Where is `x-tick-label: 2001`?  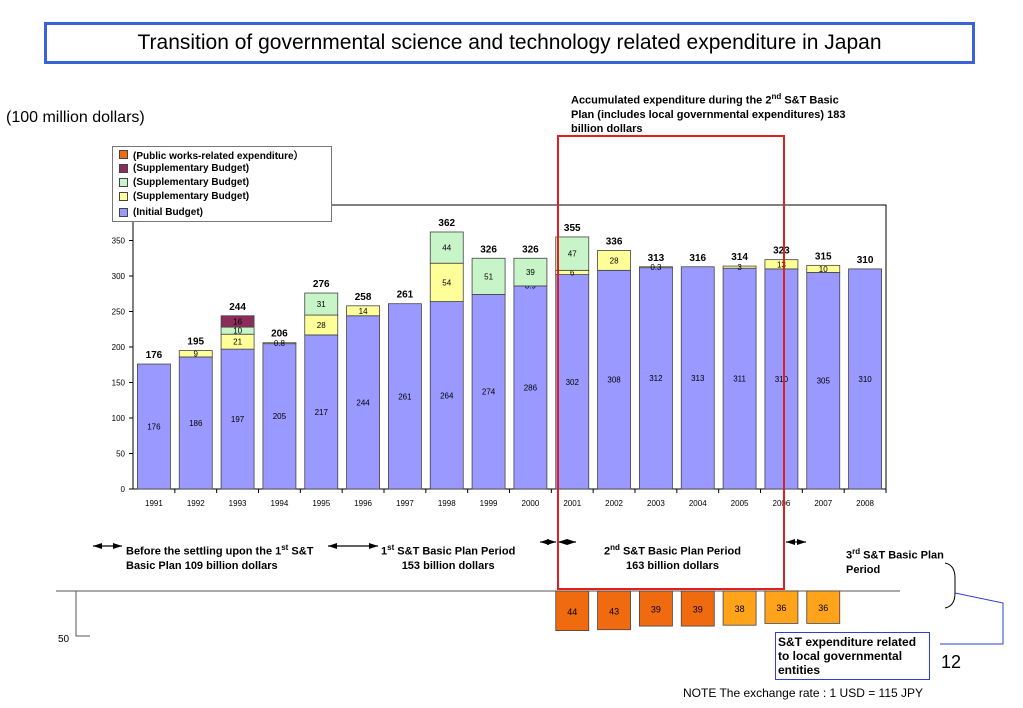 x-tick-label: 2001 is located at coordinates (572, 503).